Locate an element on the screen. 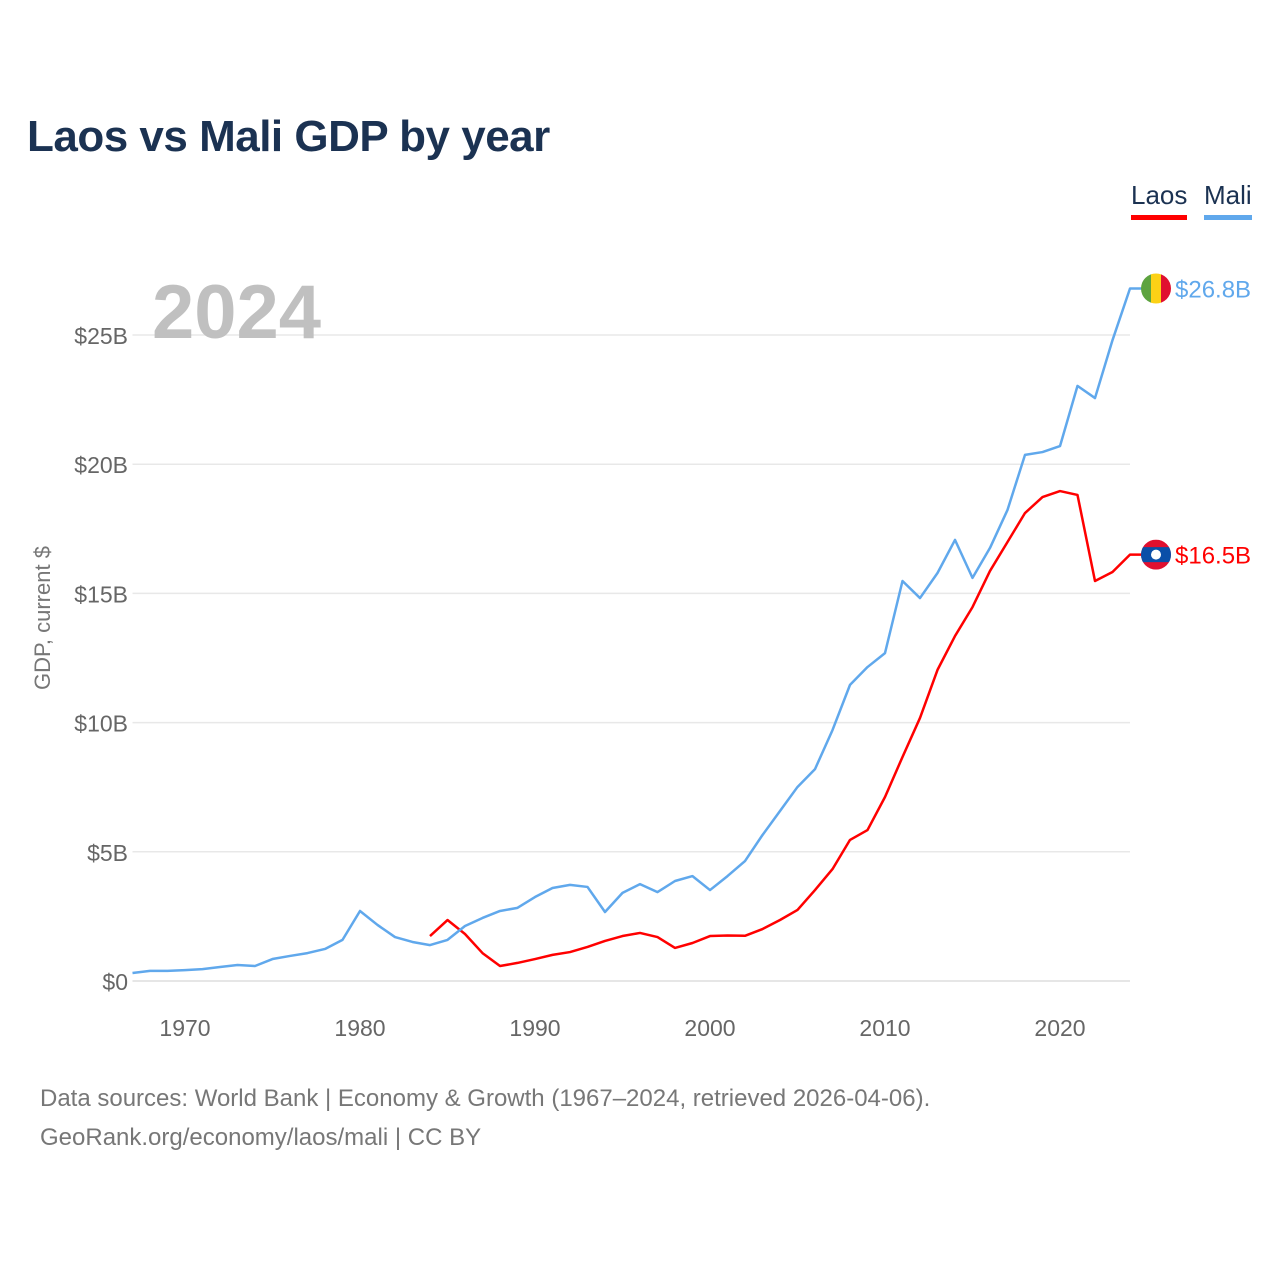  flag-laos-icon is located at coordinates (1156, 554).